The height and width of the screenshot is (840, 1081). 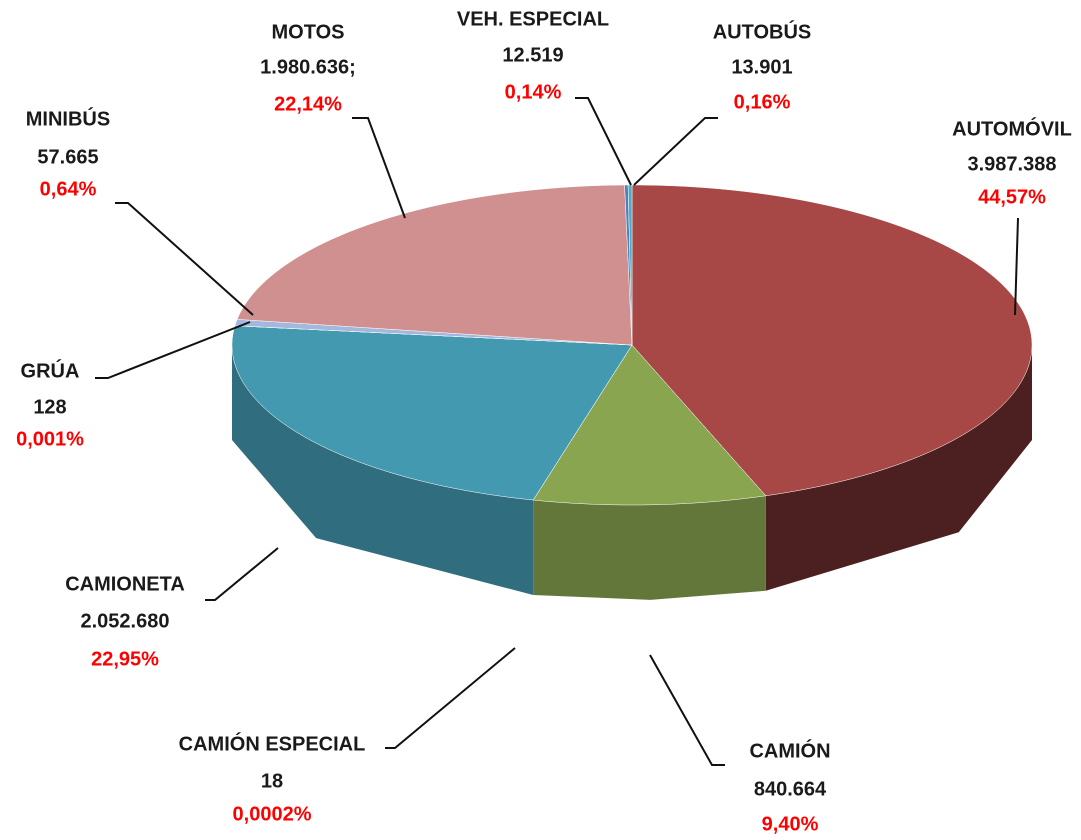 I want to click on percent-label: 9,40%, so click(x=790, y=824).